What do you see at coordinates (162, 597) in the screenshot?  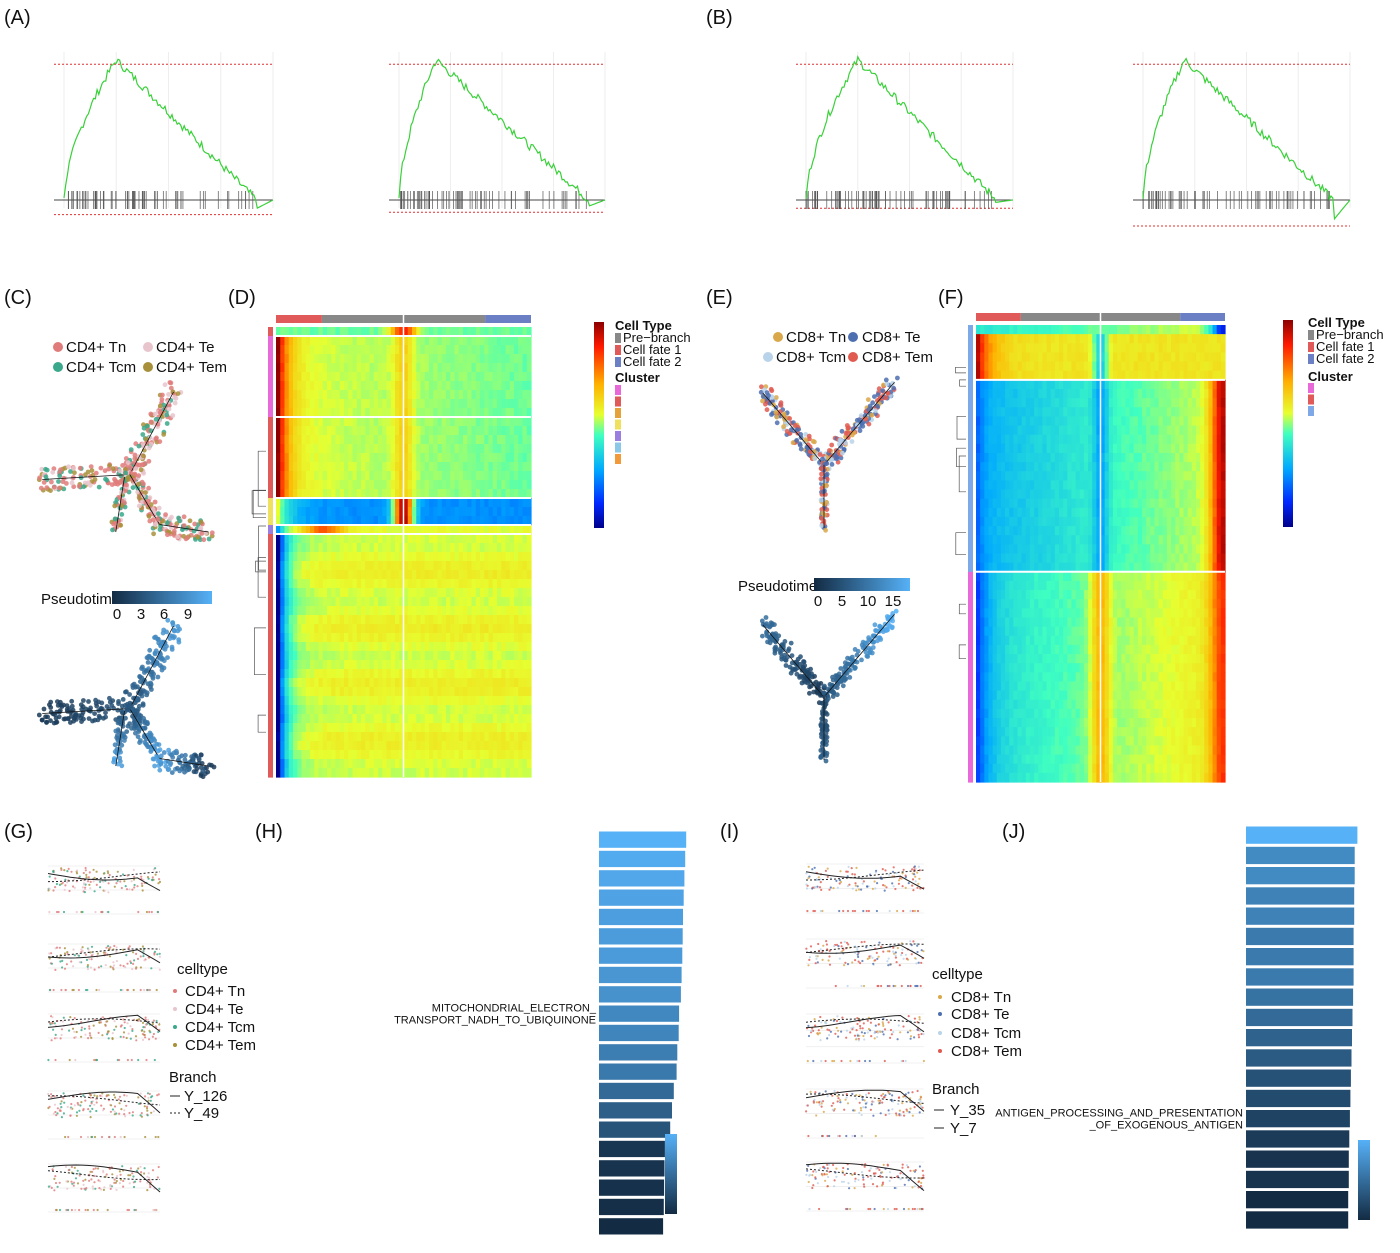 I see `pseudotime-colorbar` at bounding box center [162, 597].